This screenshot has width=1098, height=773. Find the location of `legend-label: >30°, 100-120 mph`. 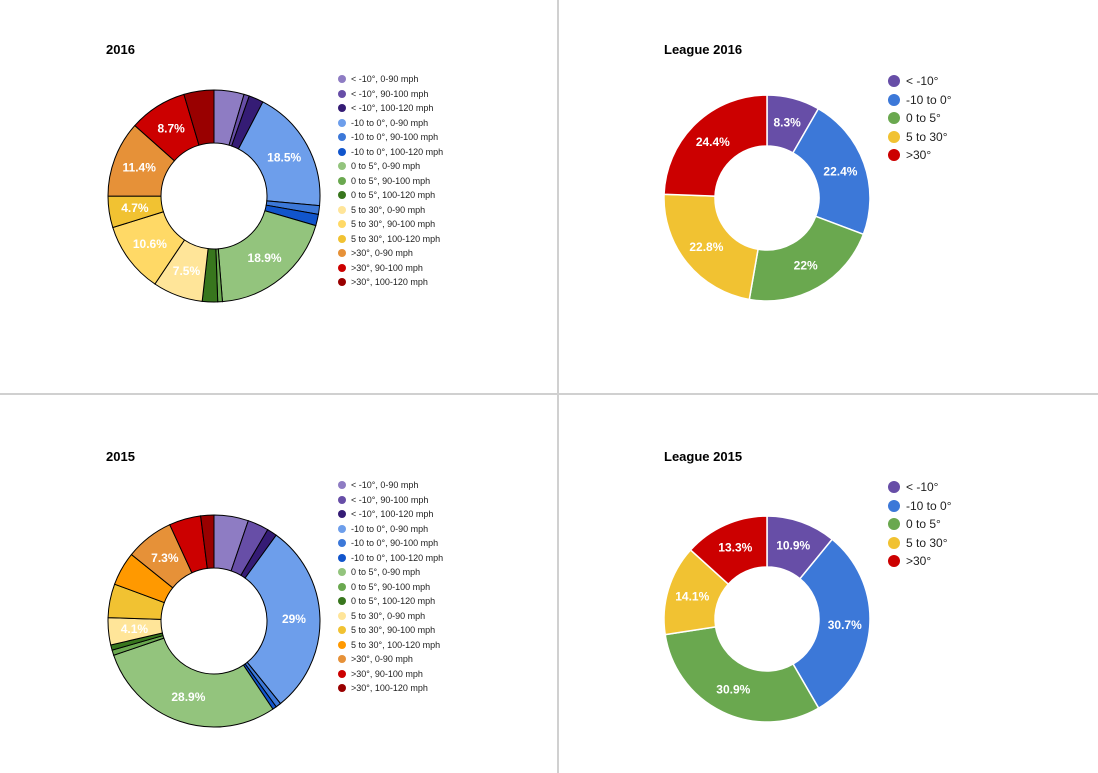

legend-label: >30°, 100-120 mph is located at coordinates (389, 688).